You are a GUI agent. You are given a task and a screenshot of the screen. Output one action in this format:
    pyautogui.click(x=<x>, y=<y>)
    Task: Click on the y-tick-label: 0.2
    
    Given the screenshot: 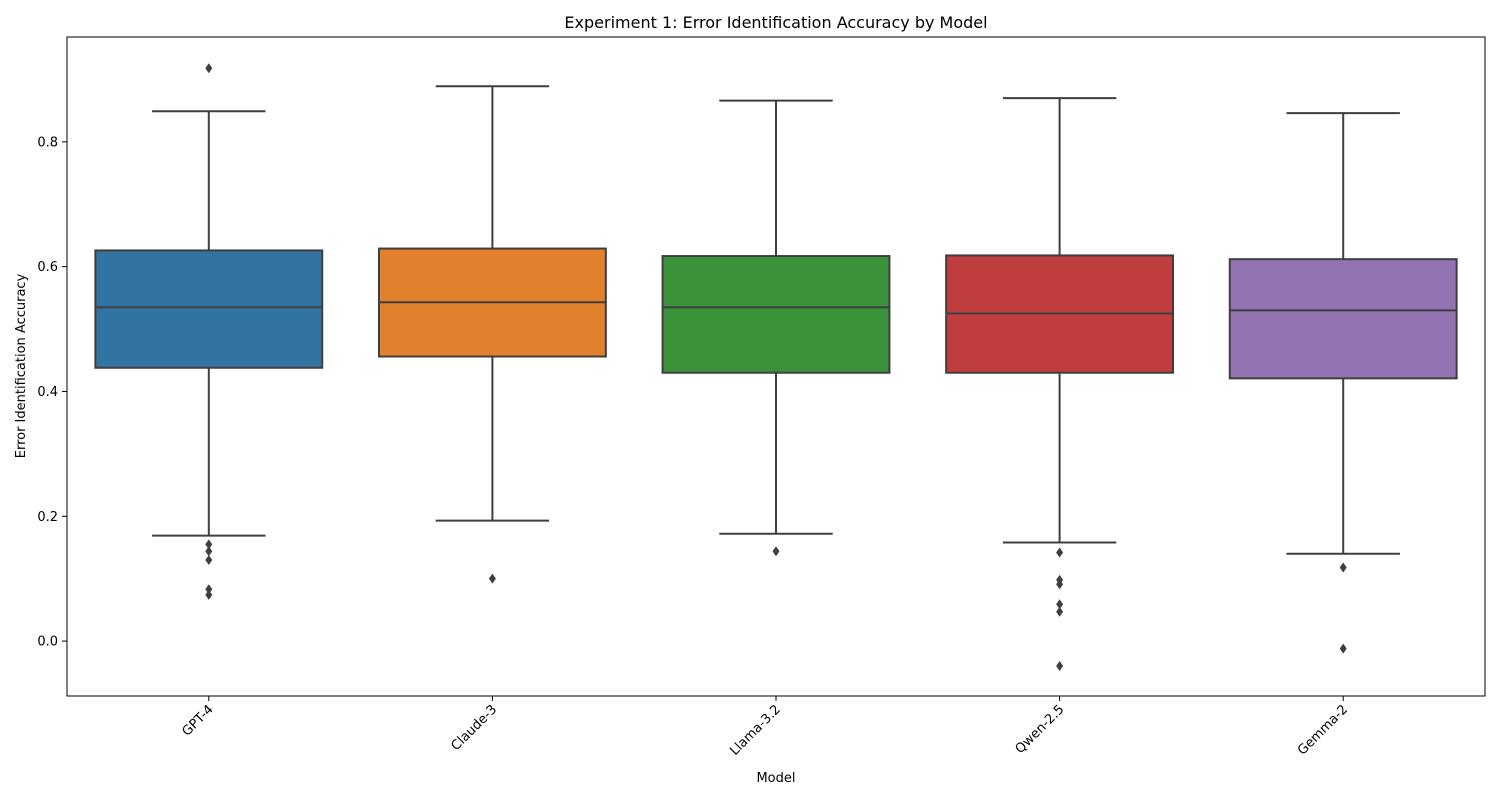 What is the action you would take?
    pyautogui.click(x=47, y=517)
    